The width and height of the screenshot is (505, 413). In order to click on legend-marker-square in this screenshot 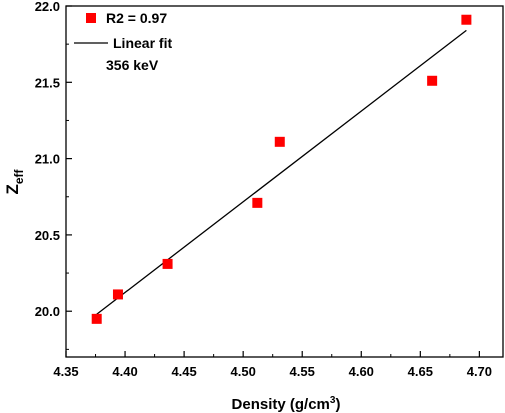, I will do `click(91, 18)`.